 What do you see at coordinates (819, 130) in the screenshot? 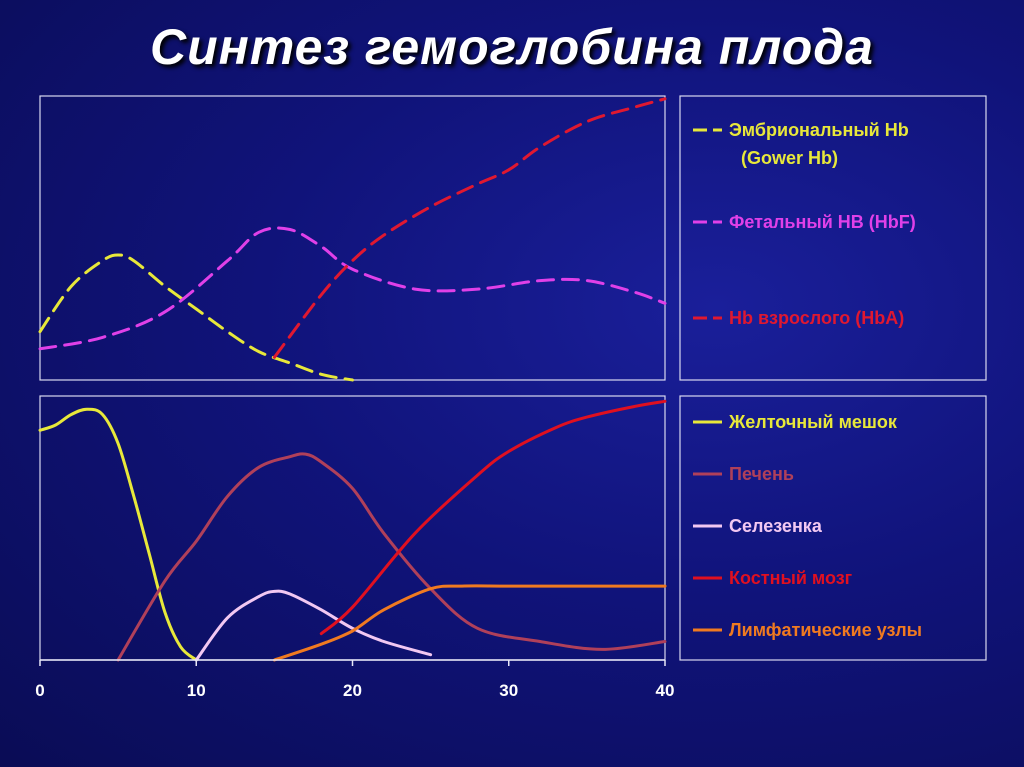
I see `legend-label-top-0: Эмбриональный Hb` at bounding box center [819, 130].